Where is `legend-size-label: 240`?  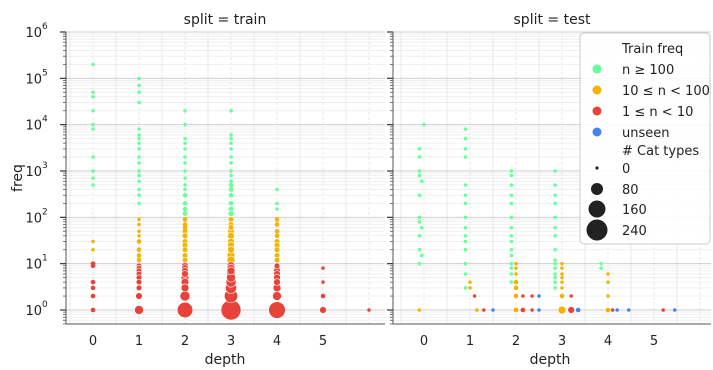
legend-size-label: 240 is located at coordinates (634, 231).